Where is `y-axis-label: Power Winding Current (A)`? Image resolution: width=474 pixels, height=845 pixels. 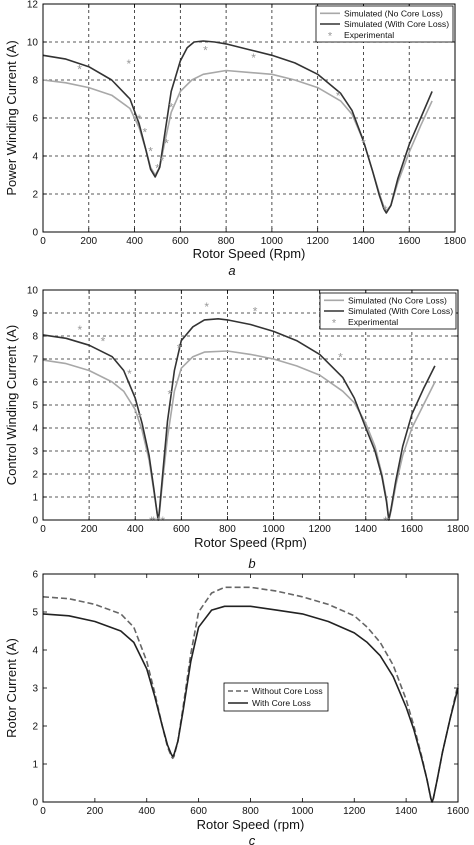
y-axis-label: Power Winding Current (A) is located at coordinates (11, 117).